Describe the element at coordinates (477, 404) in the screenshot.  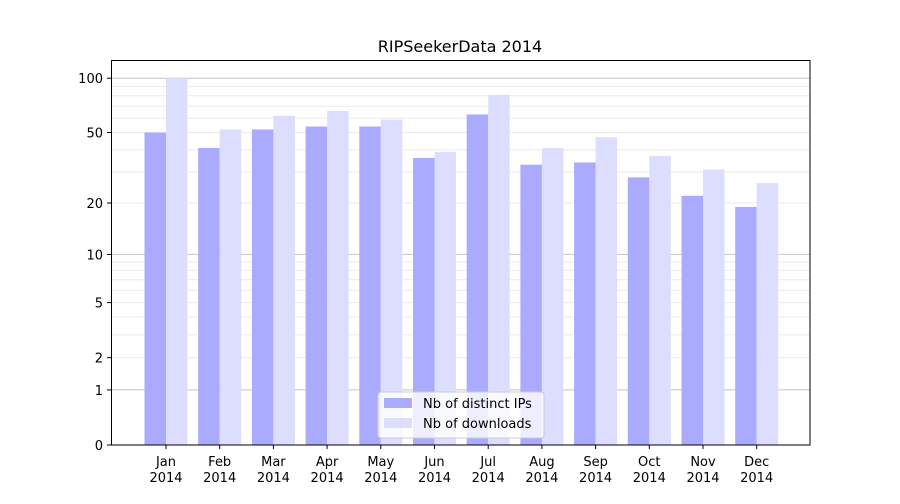
I see `legend-label: Nb of distinct IPs` at that location.